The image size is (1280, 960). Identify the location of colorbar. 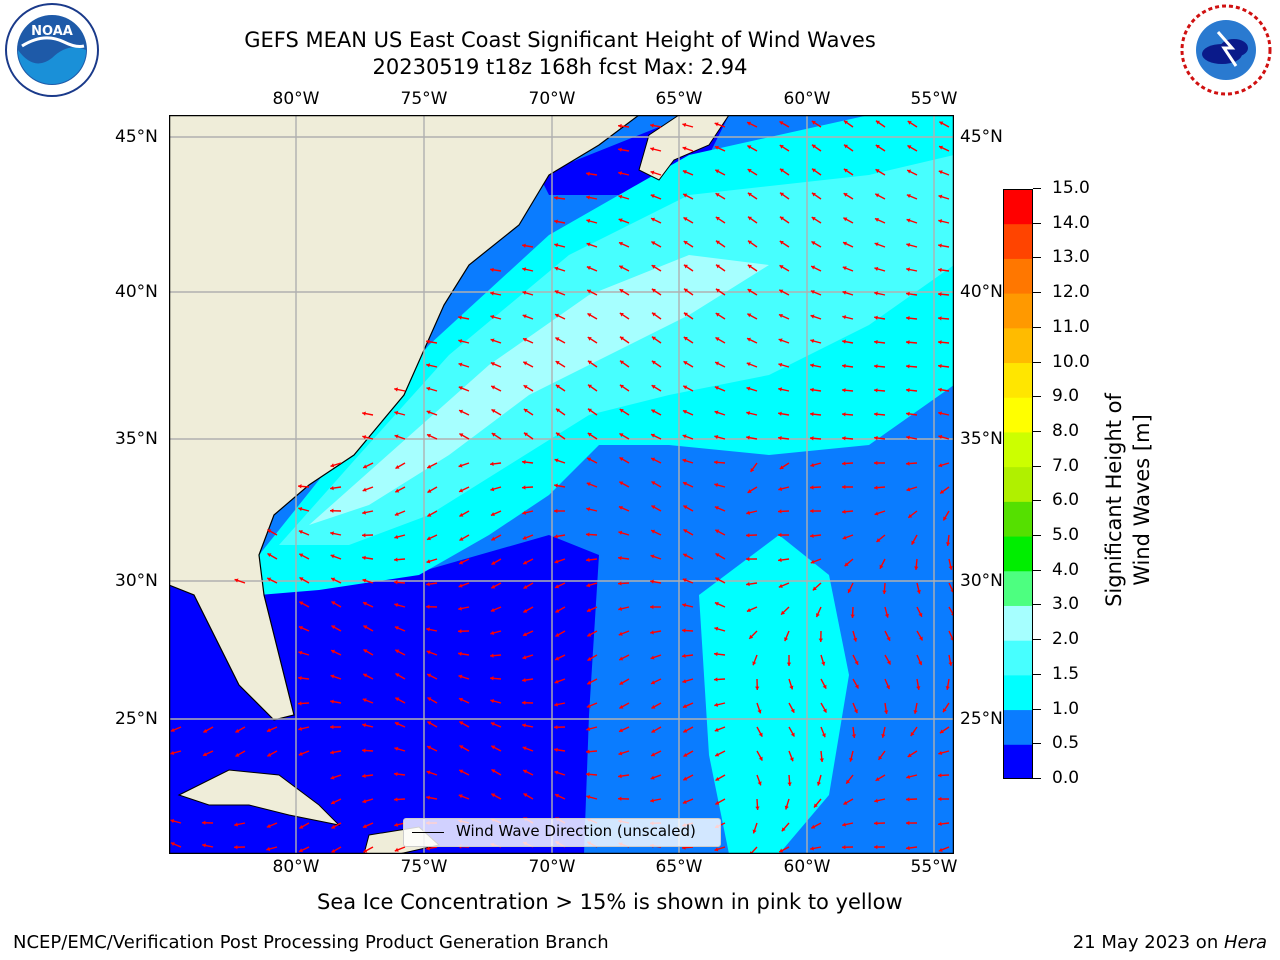
(1018, 484).